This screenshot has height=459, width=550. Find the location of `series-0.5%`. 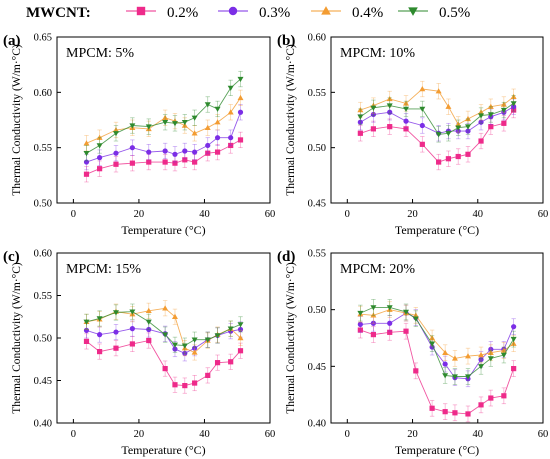

series-0.5% is located at coordinates (437, 119).